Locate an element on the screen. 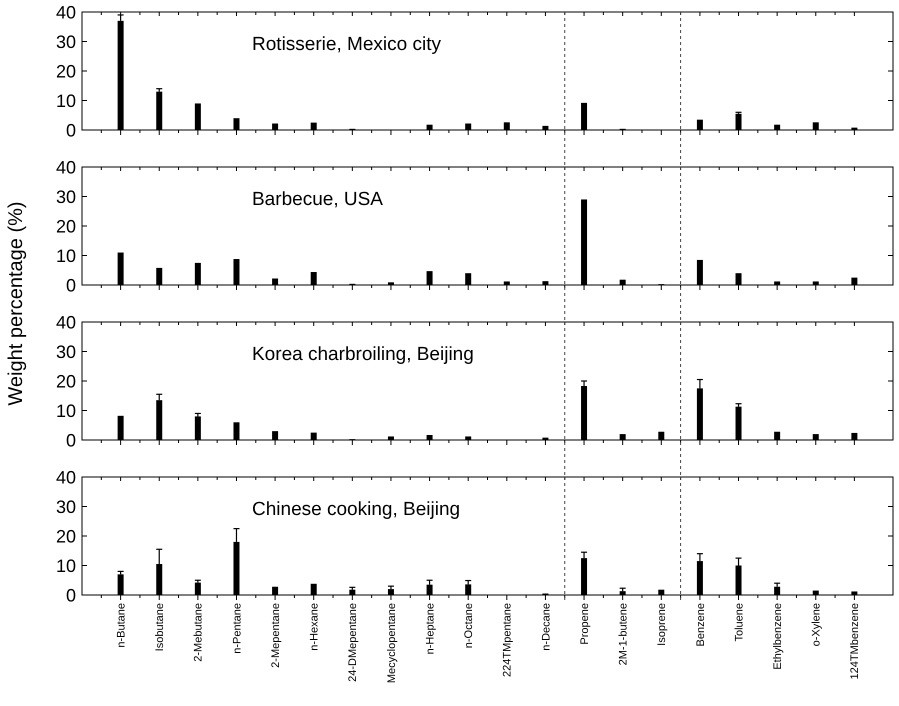 The image size is (899, 706). x-tick-label: n-Heptane is located at coordinates (430, 628).